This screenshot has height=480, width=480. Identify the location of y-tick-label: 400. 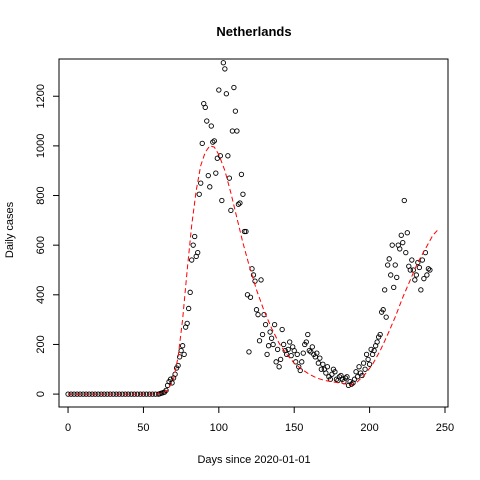
(41, 295).